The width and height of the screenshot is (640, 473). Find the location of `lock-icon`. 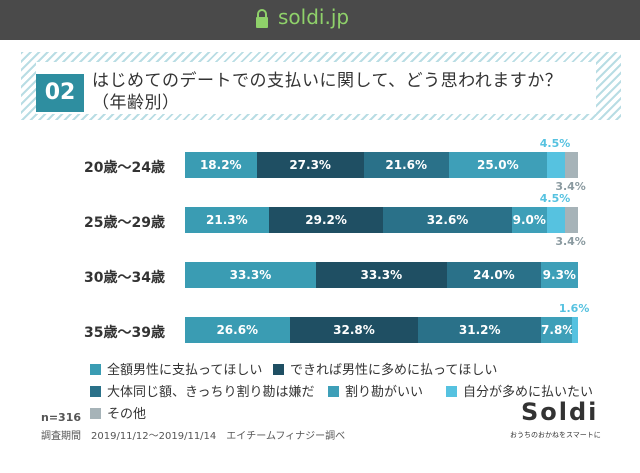

lock-icon is located at coordinates (262, 18).